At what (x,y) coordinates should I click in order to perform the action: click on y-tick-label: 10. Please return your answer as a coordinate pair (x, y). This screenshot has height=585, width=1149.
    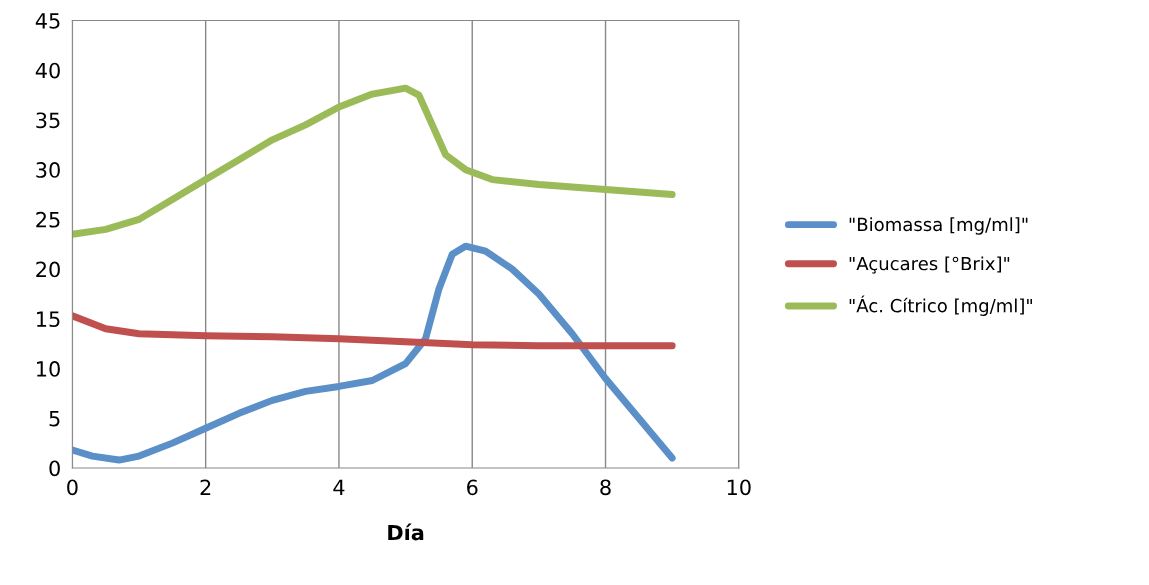
    Looking at the image, I should click on (48, 369).